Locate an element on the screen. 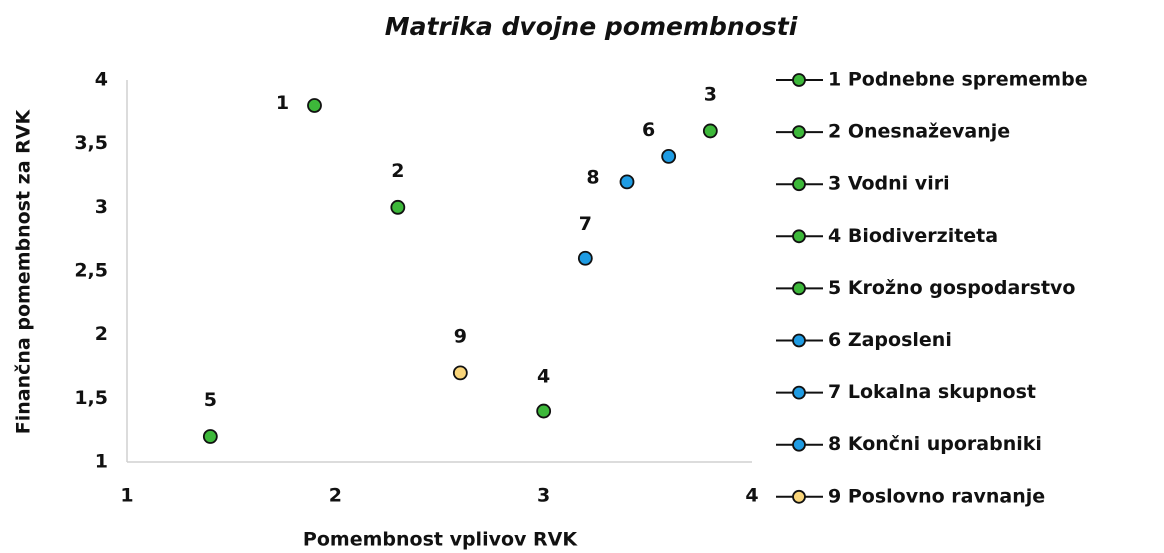  y-tick-label: 1,5 is located at coordinates (91, 398).